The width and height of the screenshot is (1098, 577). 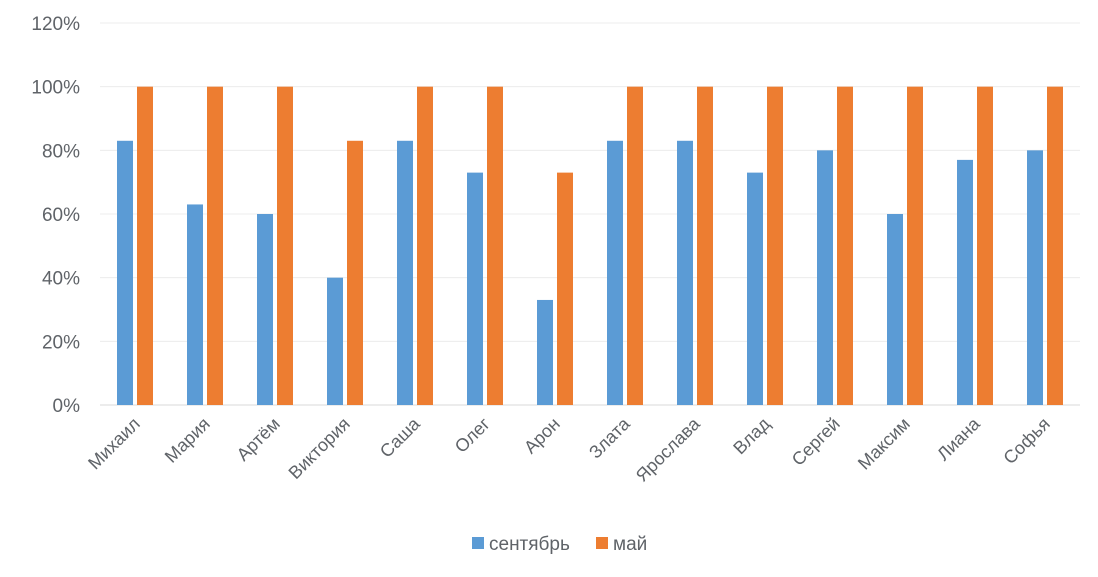 What do you see at coordinates (258, 439) in the screenshot?
I see `x-category-label: Артём` at bounding box center [258, 439].